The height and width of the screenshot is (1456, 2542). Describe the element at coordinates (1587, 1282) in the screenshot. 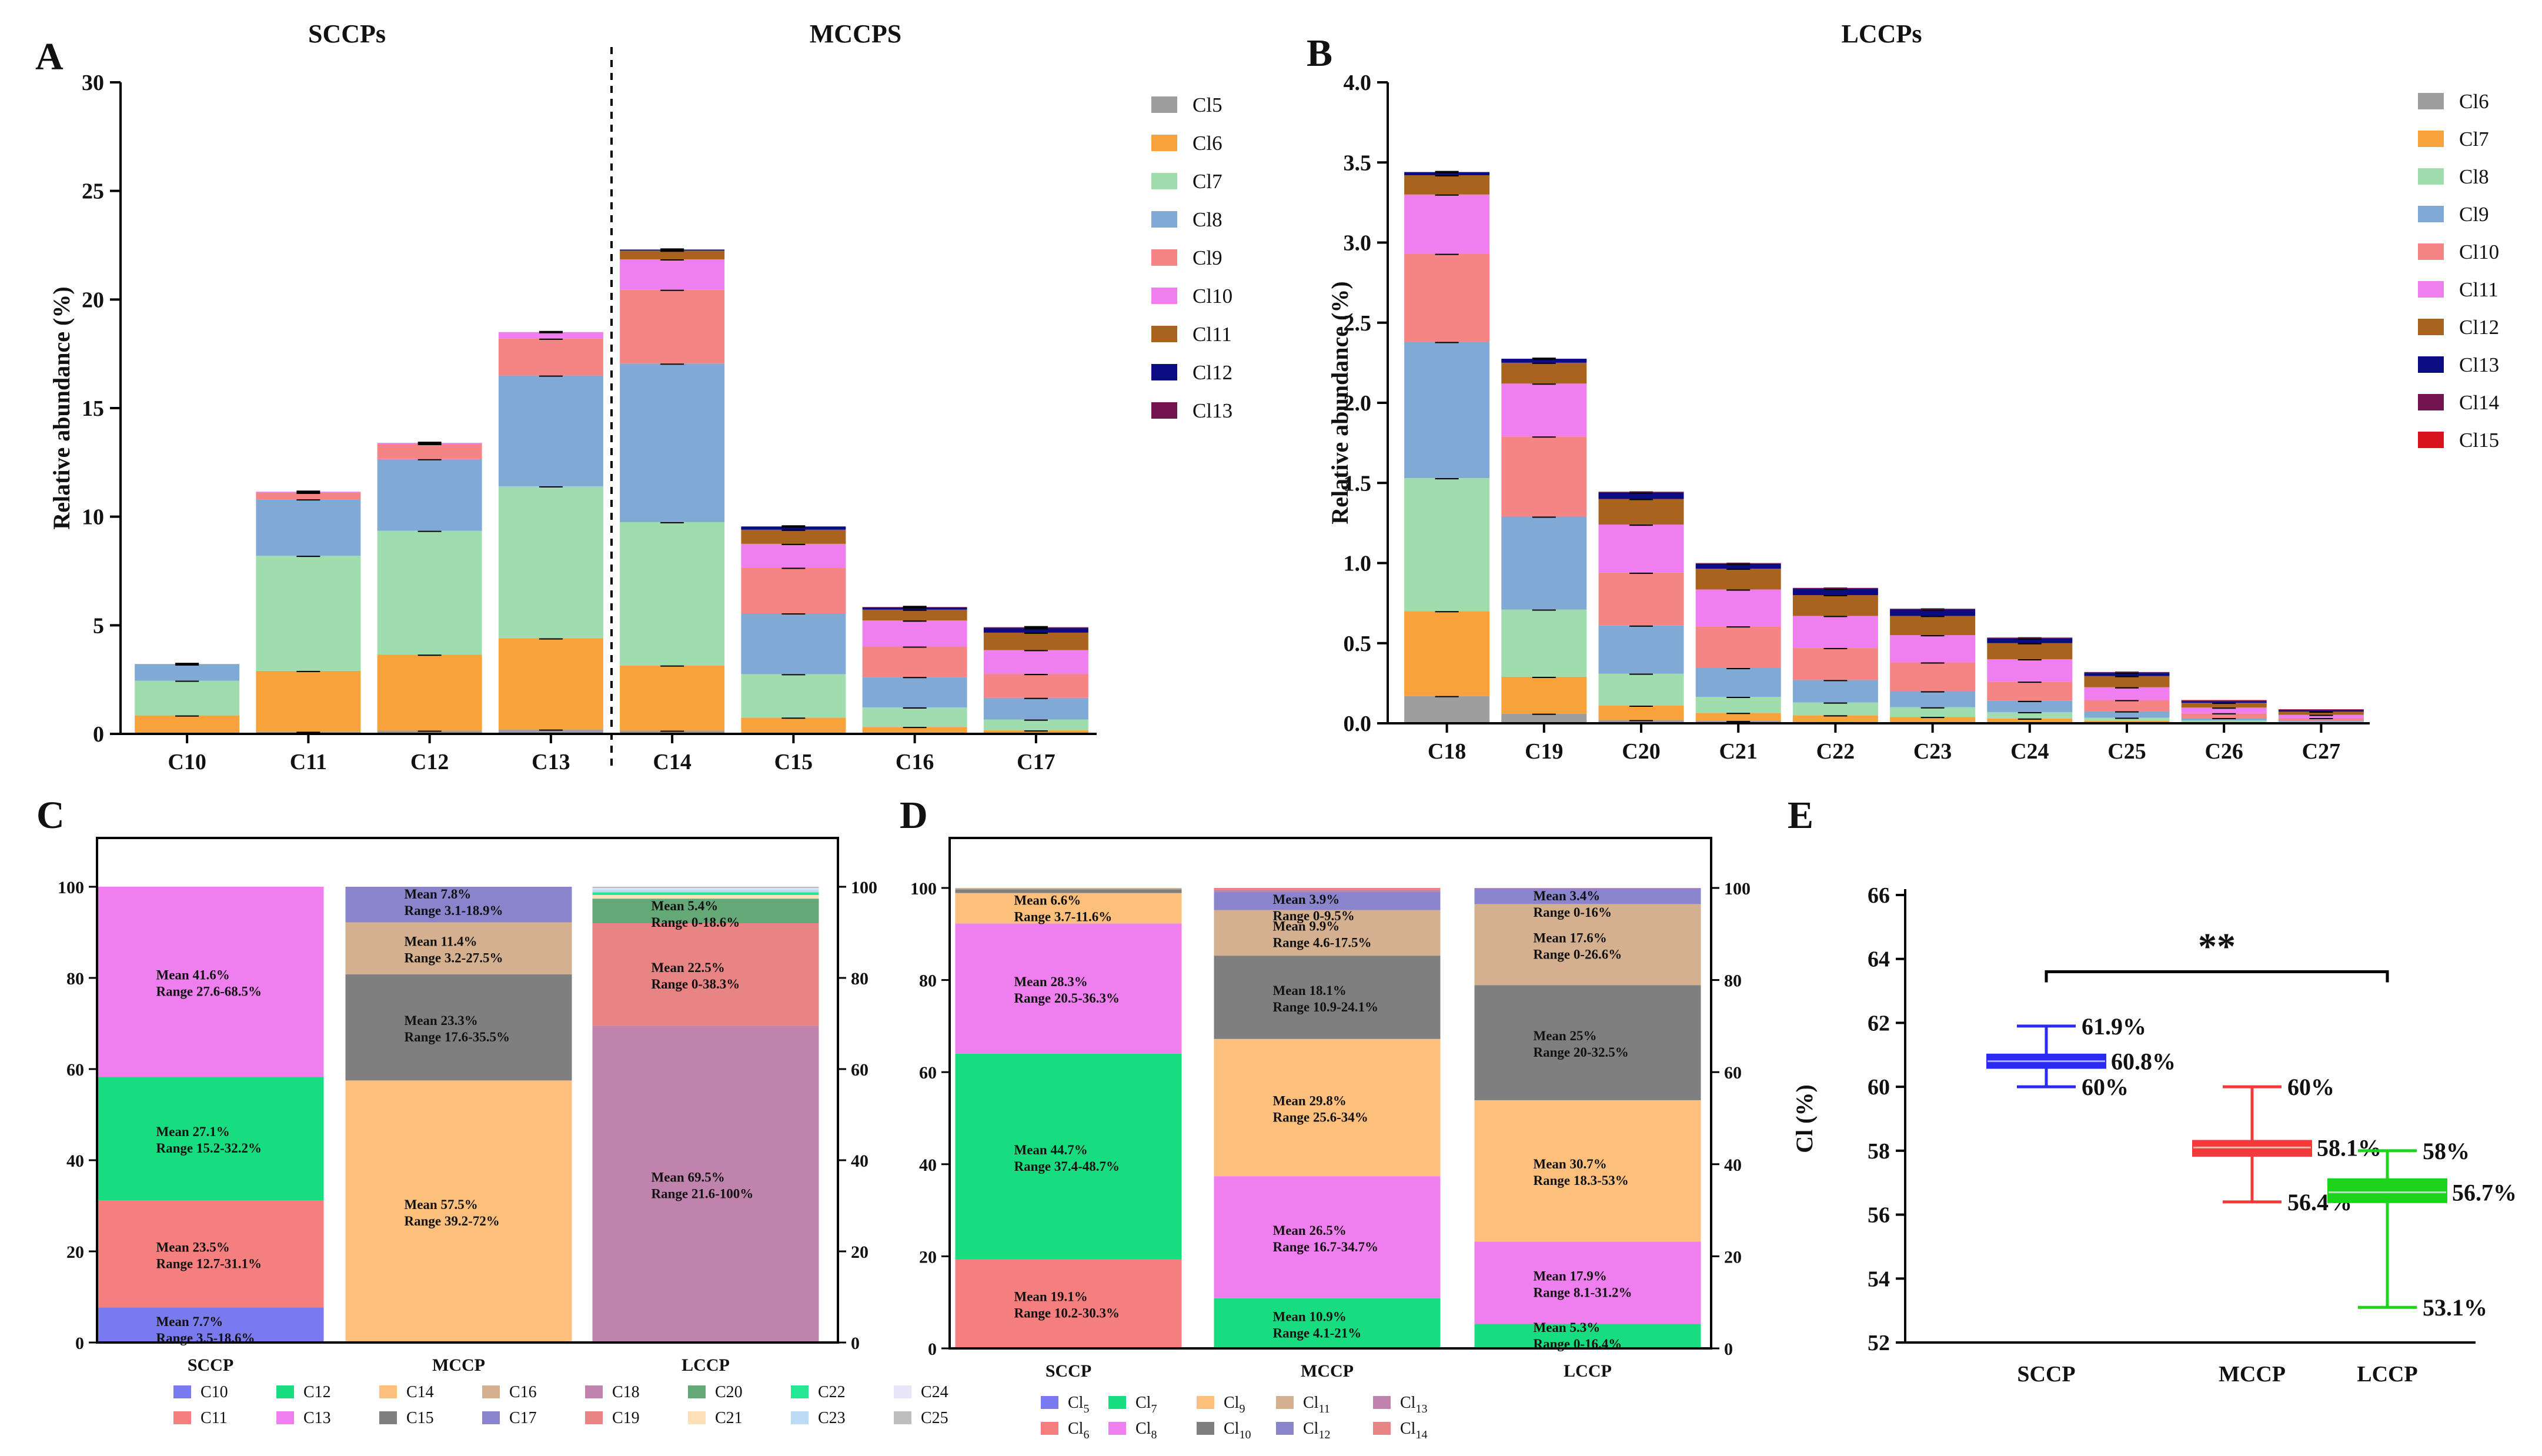

I see `bar-d-lccp-cl8` at that location.